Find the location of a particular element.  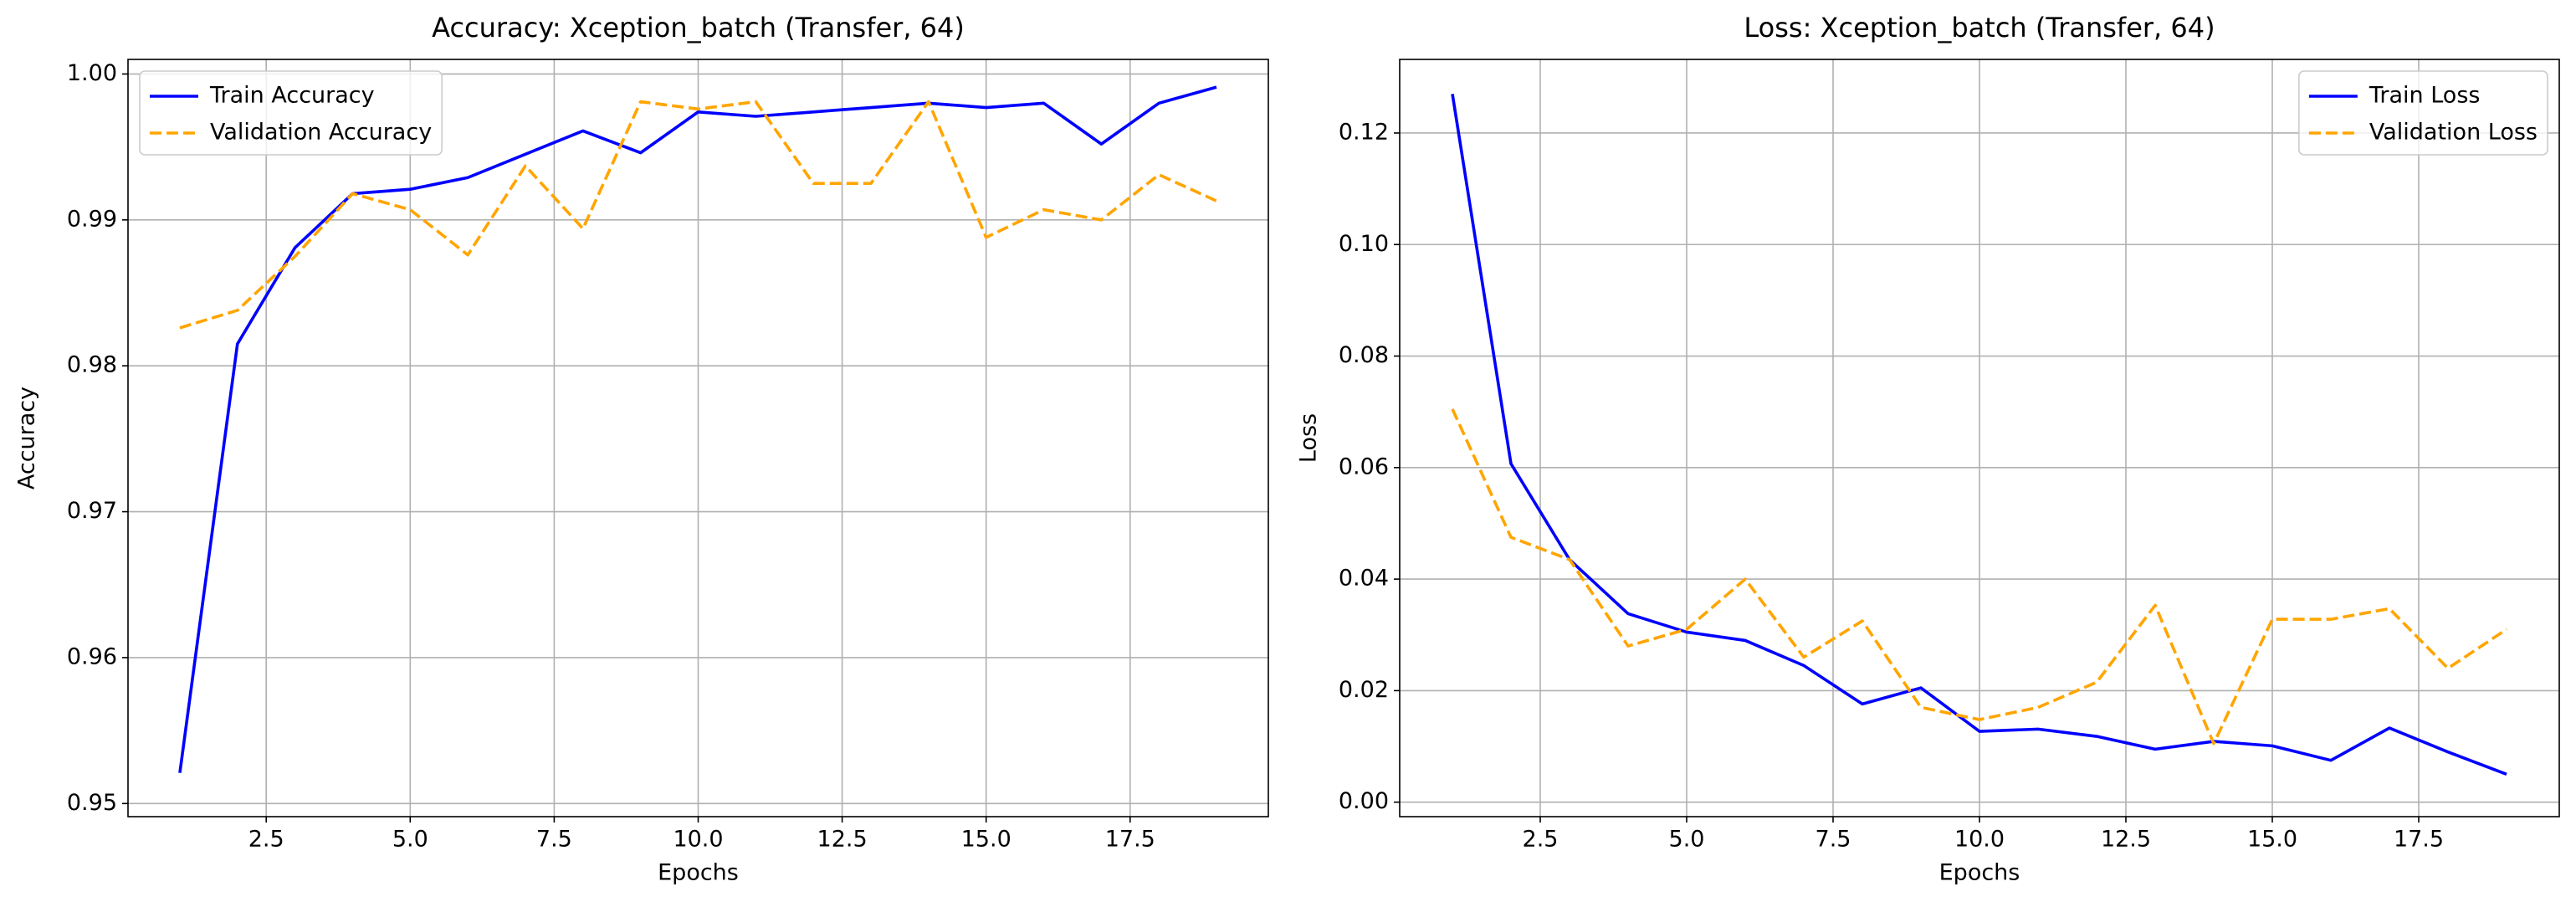

legend: Train Loss Validation Loss is located at coordinates (2423, 113).